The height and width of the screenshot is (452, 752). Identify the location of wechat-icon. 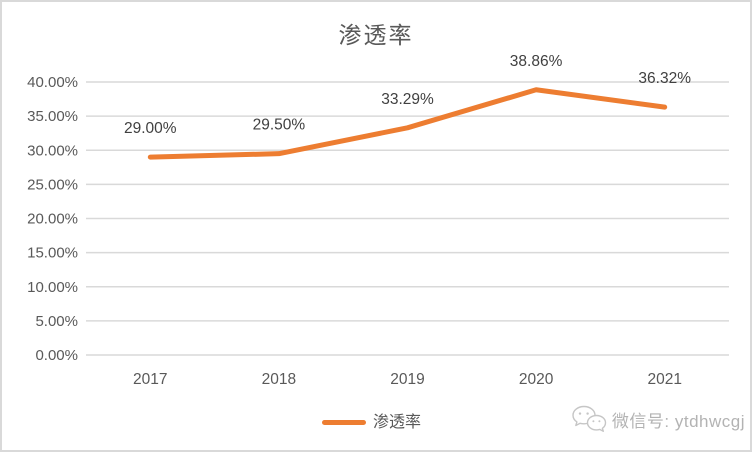
(589, 418).